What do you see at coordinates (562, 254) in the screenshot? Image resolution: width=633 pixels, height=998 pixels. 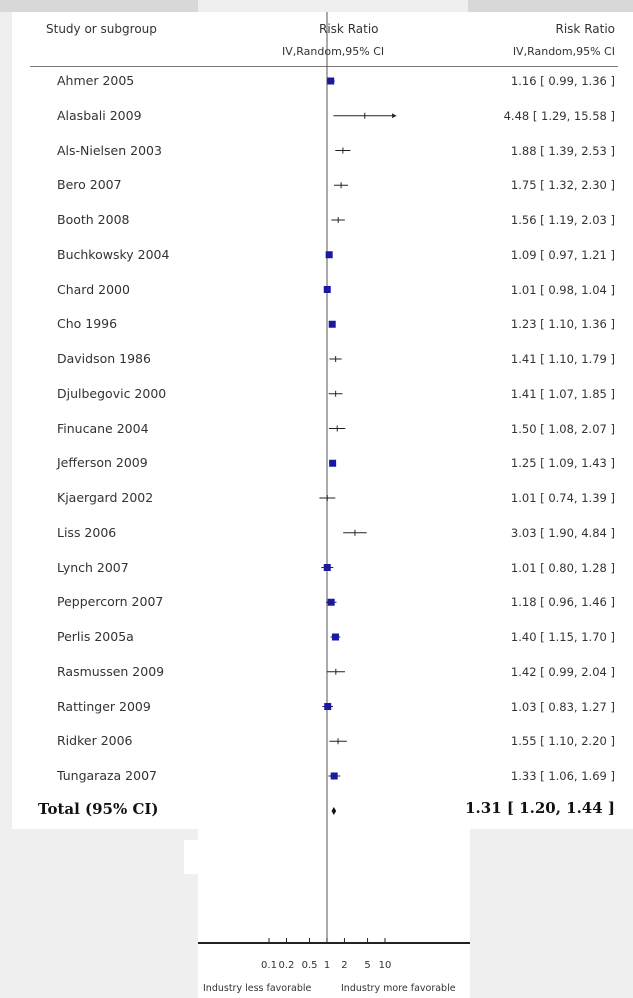 I see `study-ci-text: 1.09 [ 0.97, 1.21 ]` at bounding box center [562, 254].